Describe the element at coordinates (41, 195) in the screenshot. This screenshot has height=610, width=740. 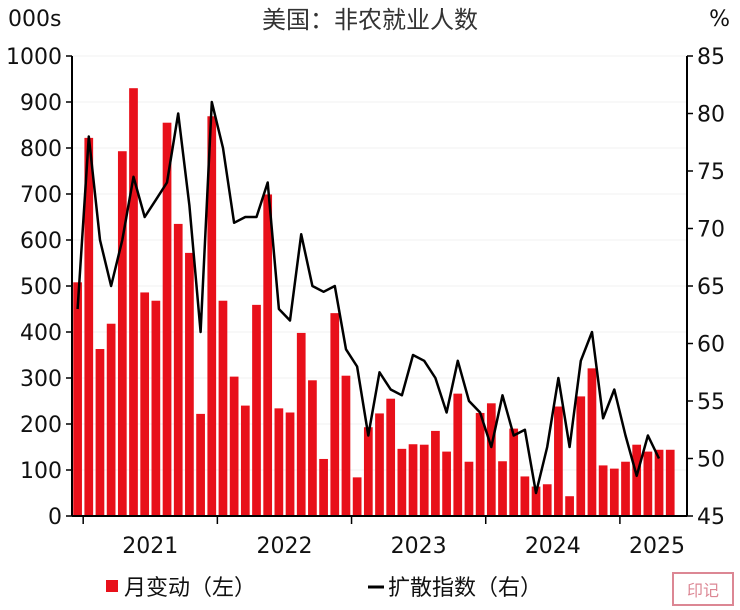
I see `left-tick-label: 700` at that location.